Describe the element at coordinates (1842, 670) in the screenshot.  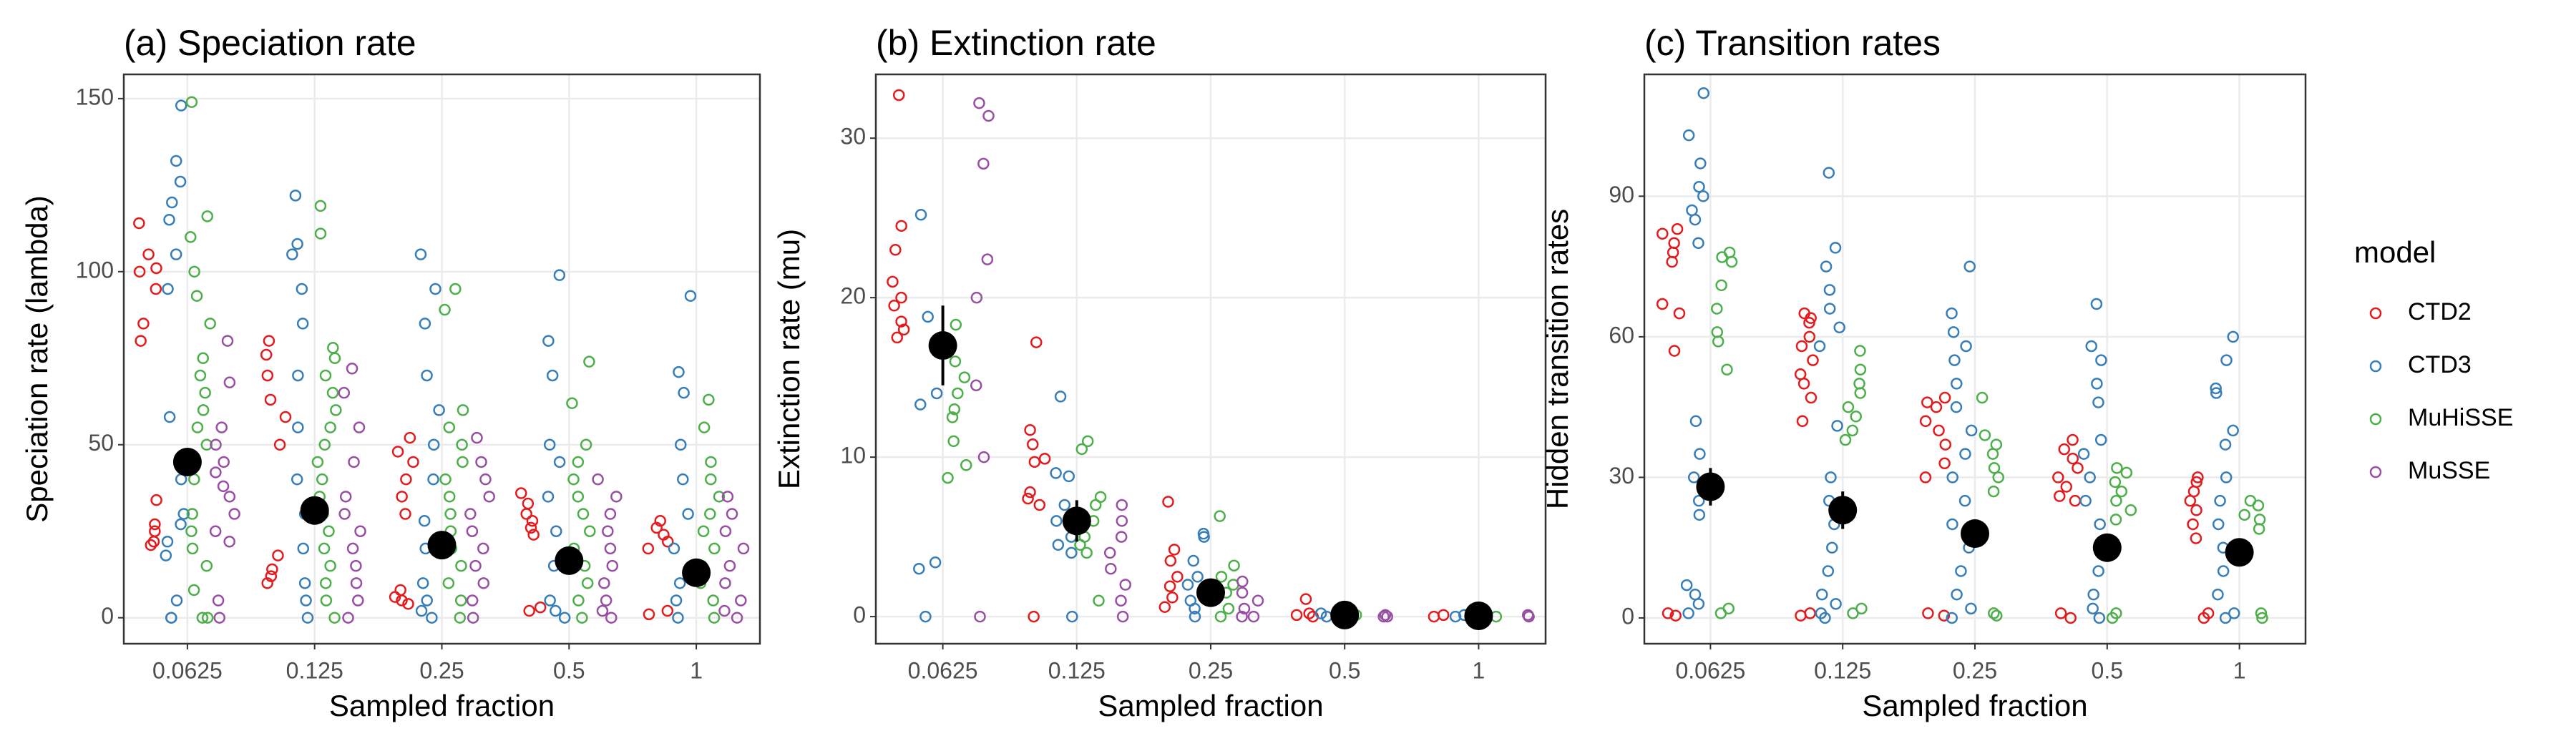
I see `x-tick-label: 0.125` at that location.